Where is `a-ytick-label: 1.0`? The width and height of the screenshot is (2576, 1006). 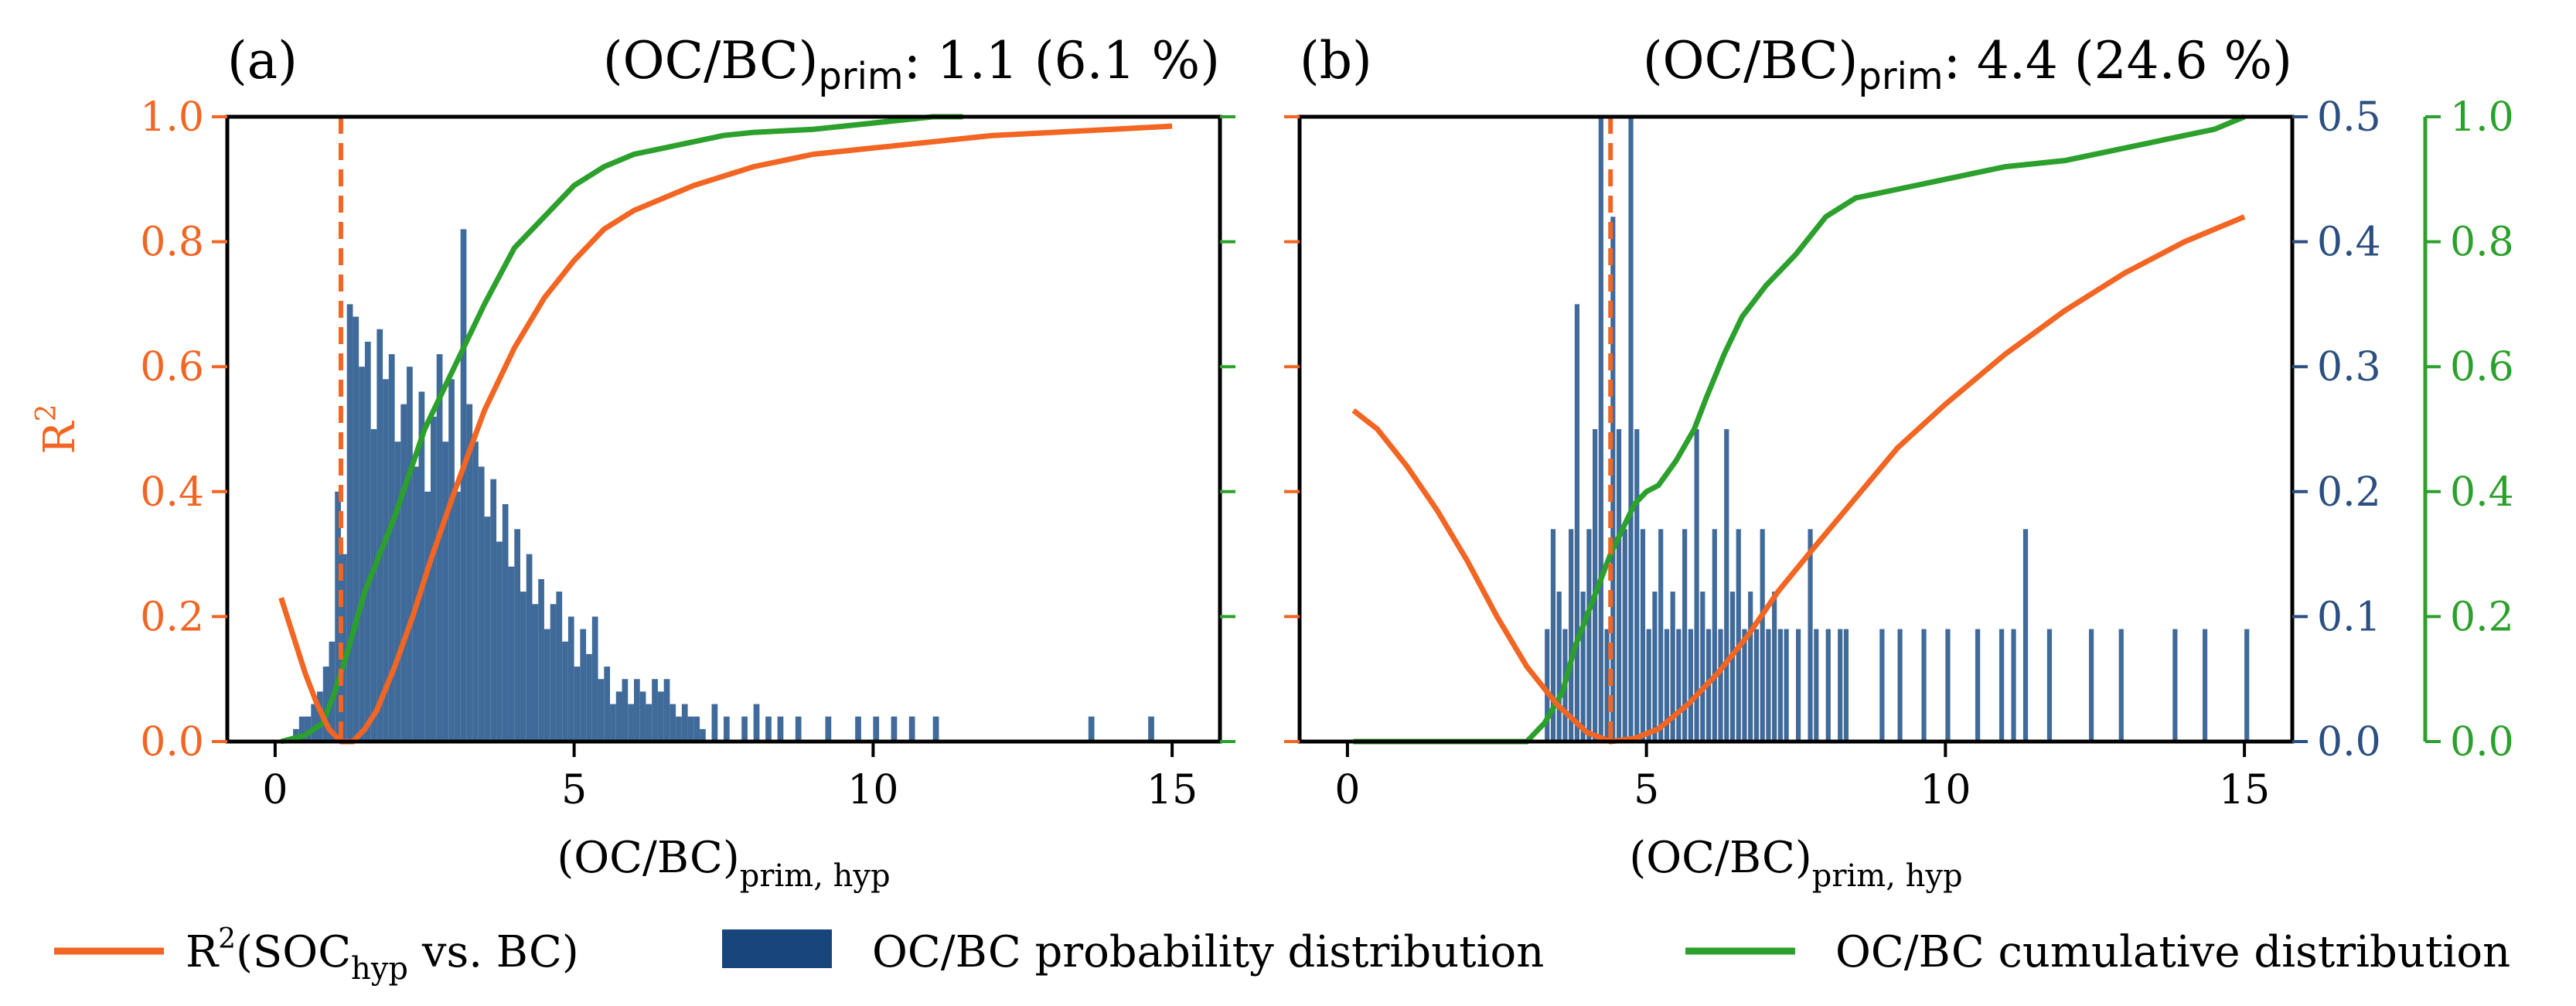
a-ytick-label: 1.0 is located at coordinates (172, 118).